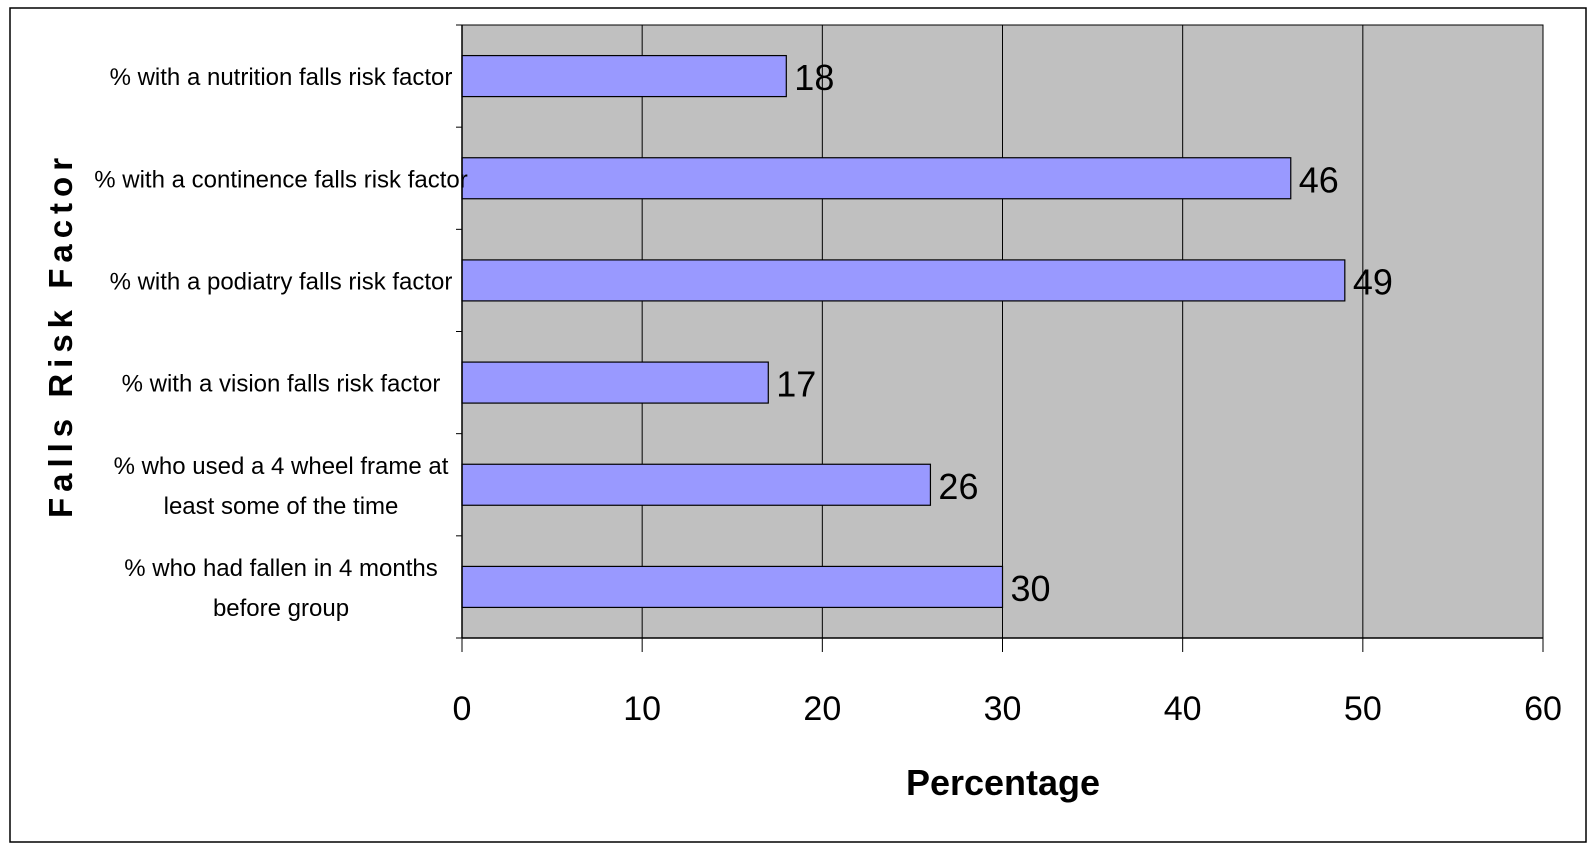  Describe the element at coordinates (1363, 709) in the screenshot. I see `x-tick-label: 50` at that location.